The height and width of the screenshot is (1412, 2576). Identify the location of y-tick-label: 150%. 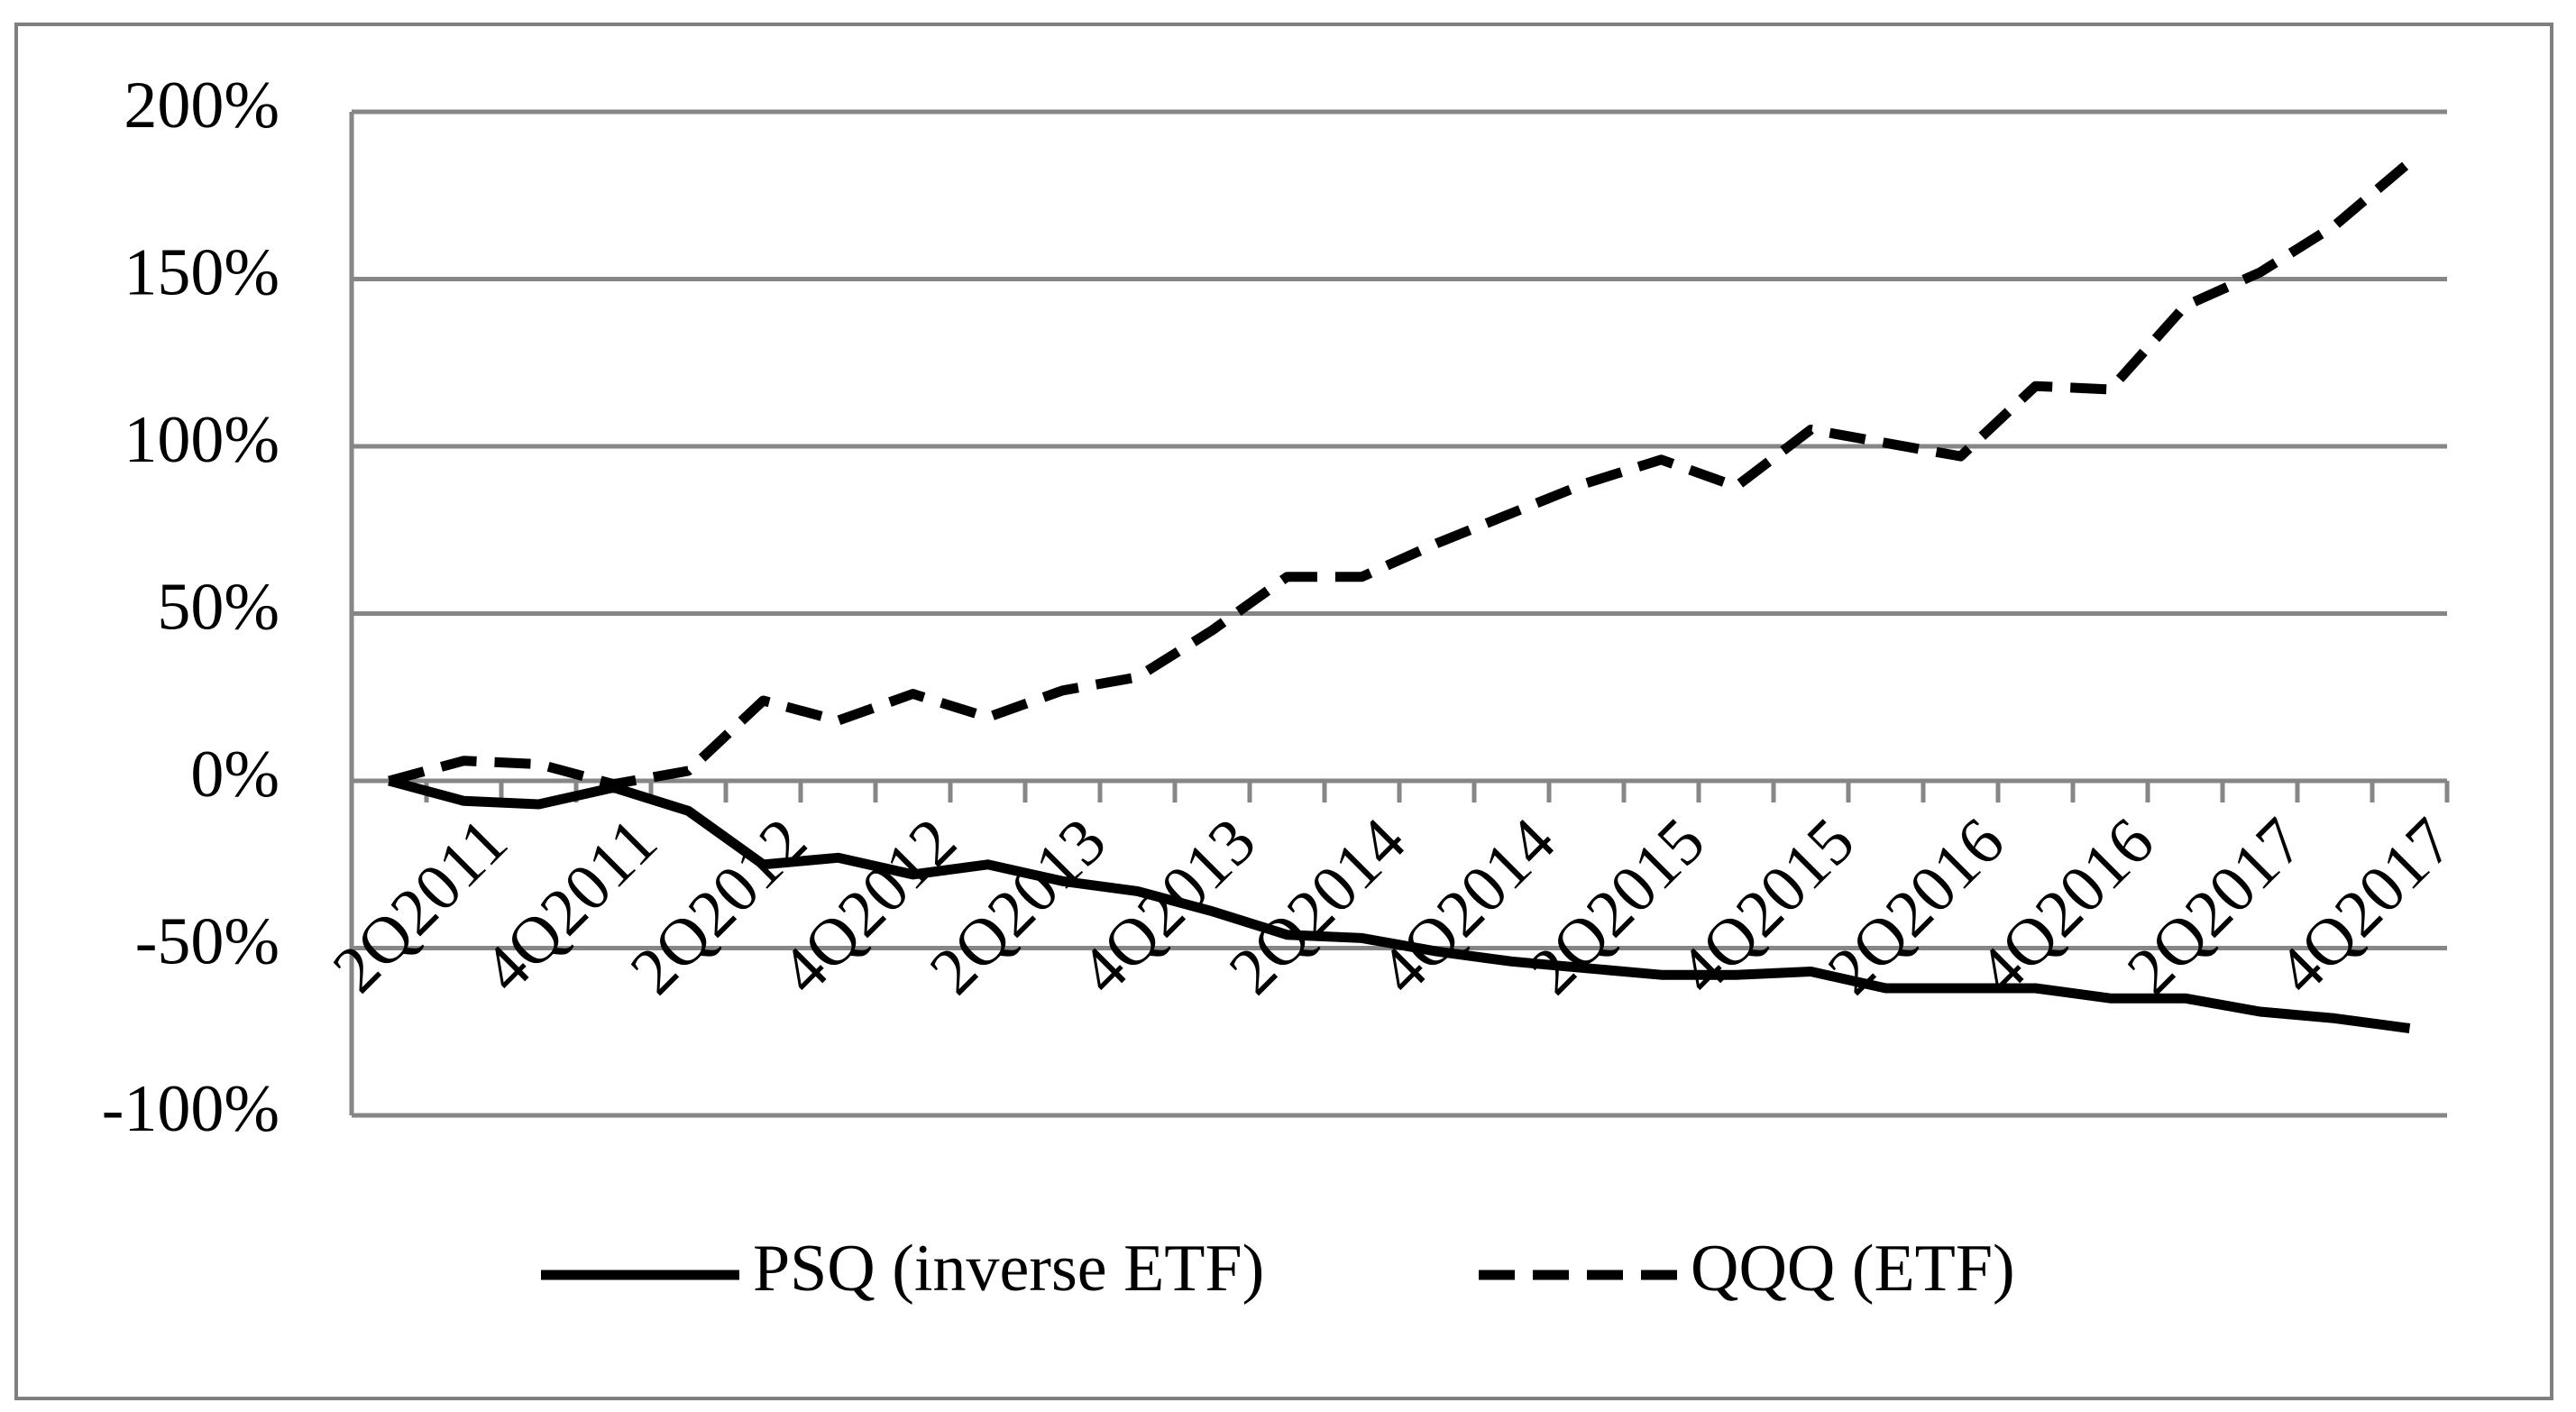
(202, 272).